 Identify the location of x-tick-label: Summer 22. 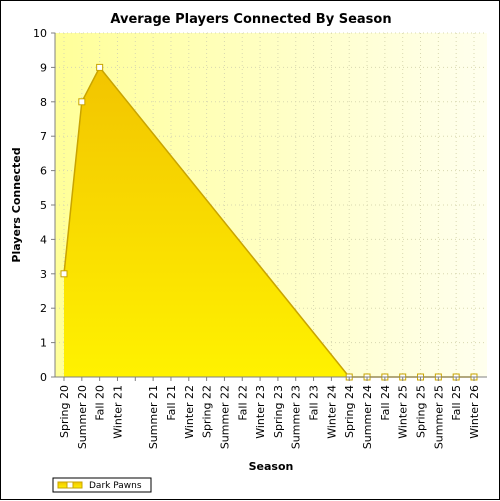
(224, 417).